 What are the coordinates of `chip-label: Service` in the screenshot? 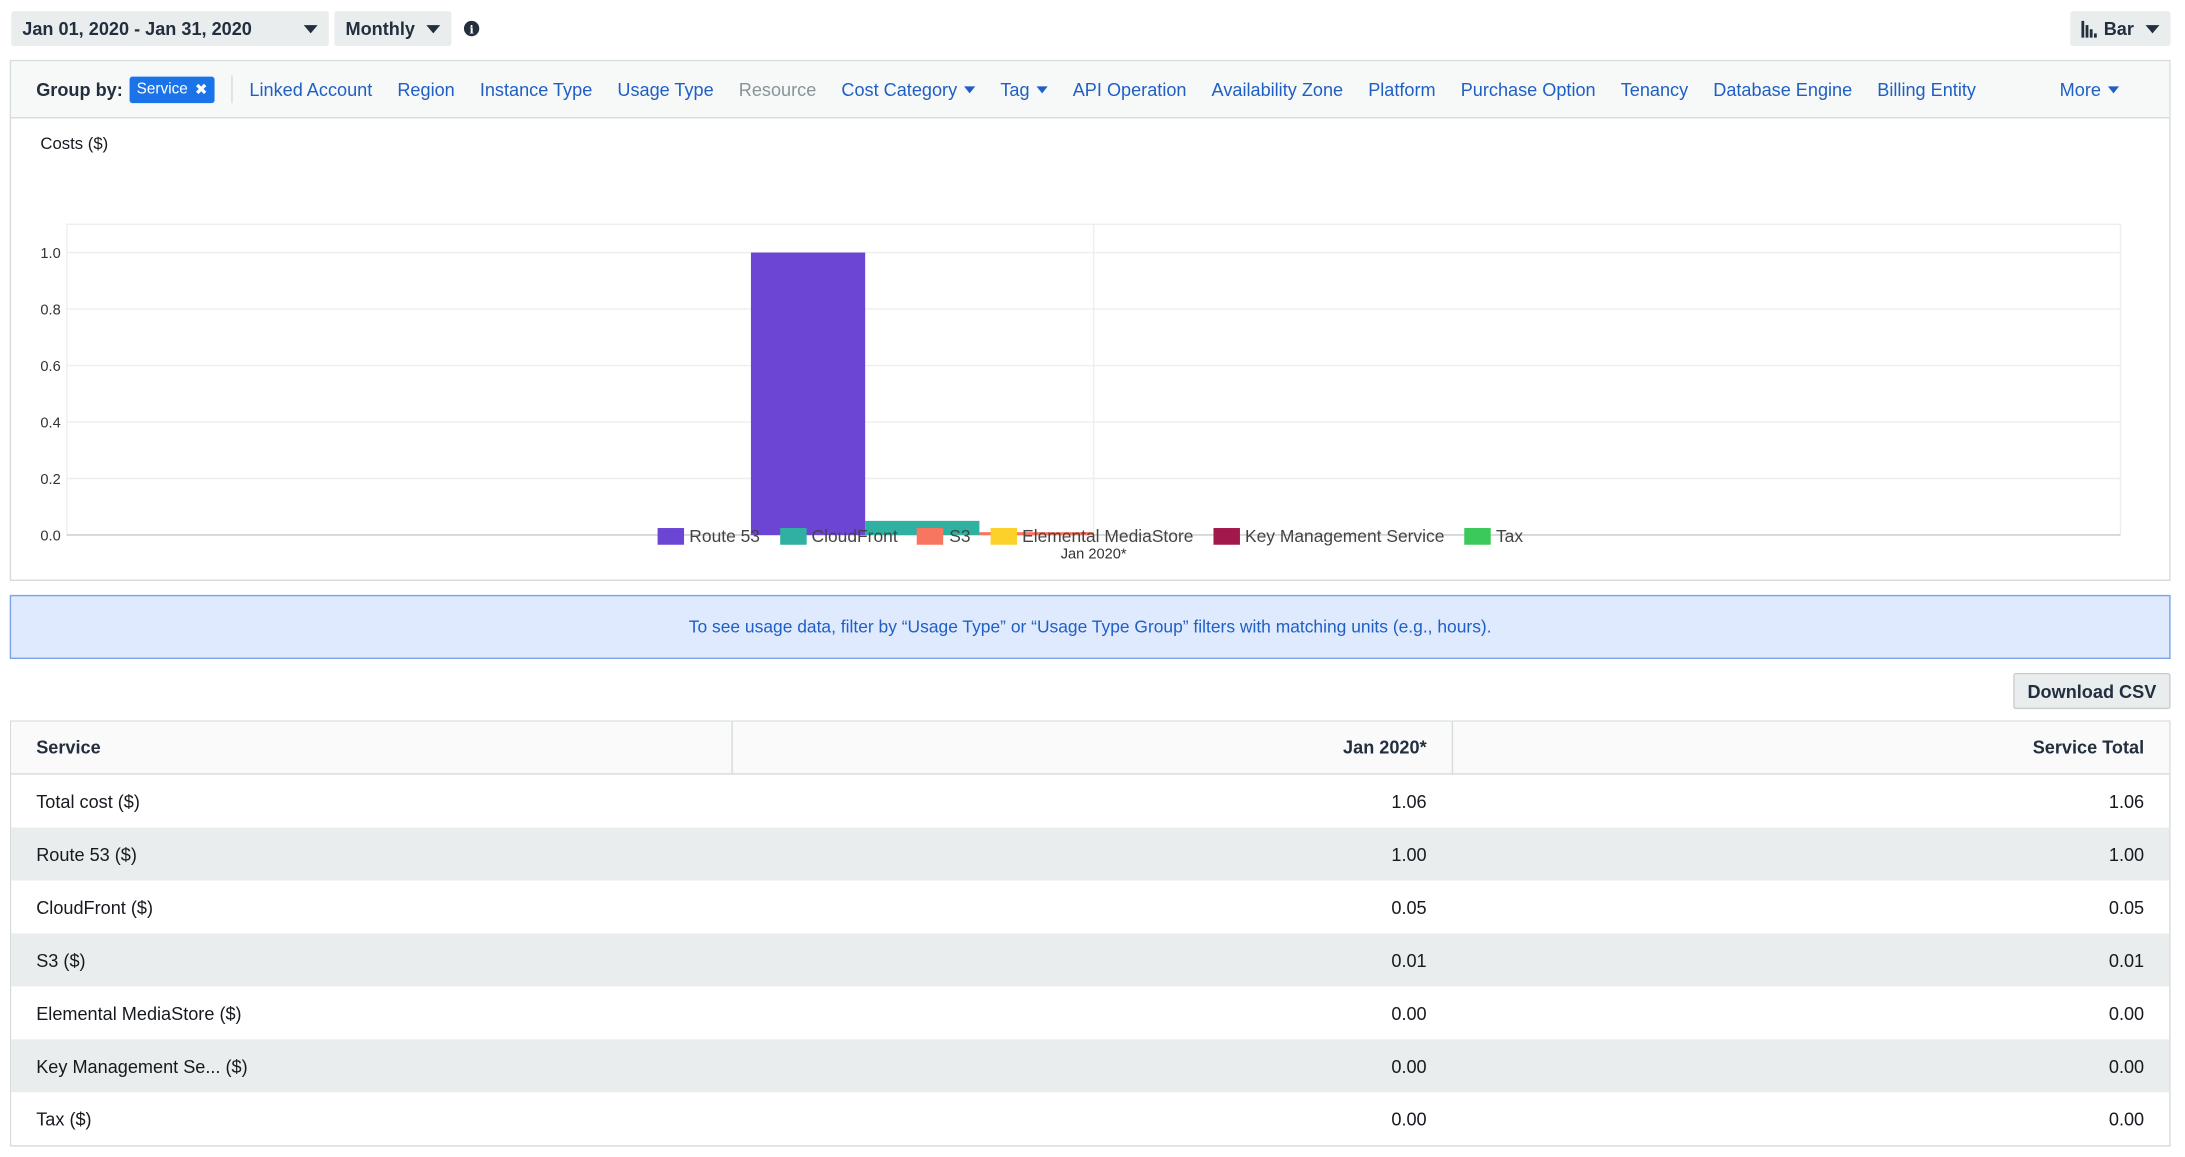 It's located at (162, 89).